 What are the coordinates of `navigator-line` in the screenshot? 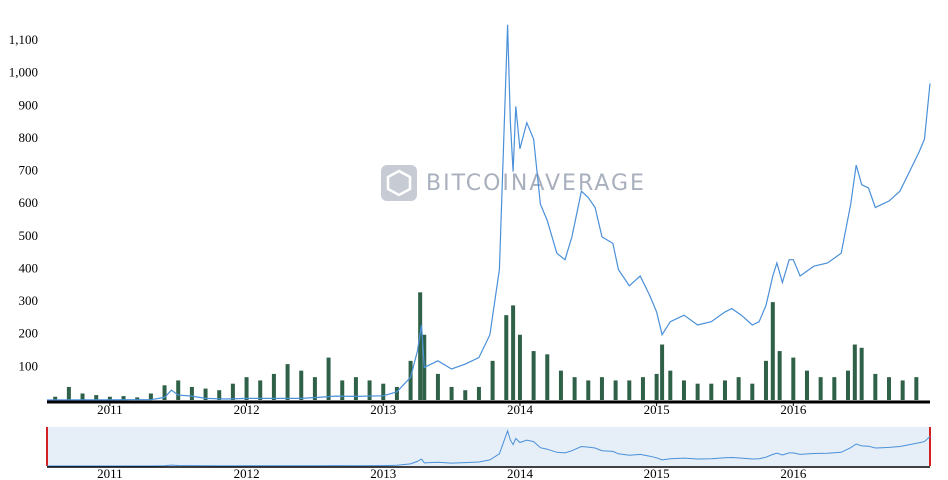 It's located at (489, 448).